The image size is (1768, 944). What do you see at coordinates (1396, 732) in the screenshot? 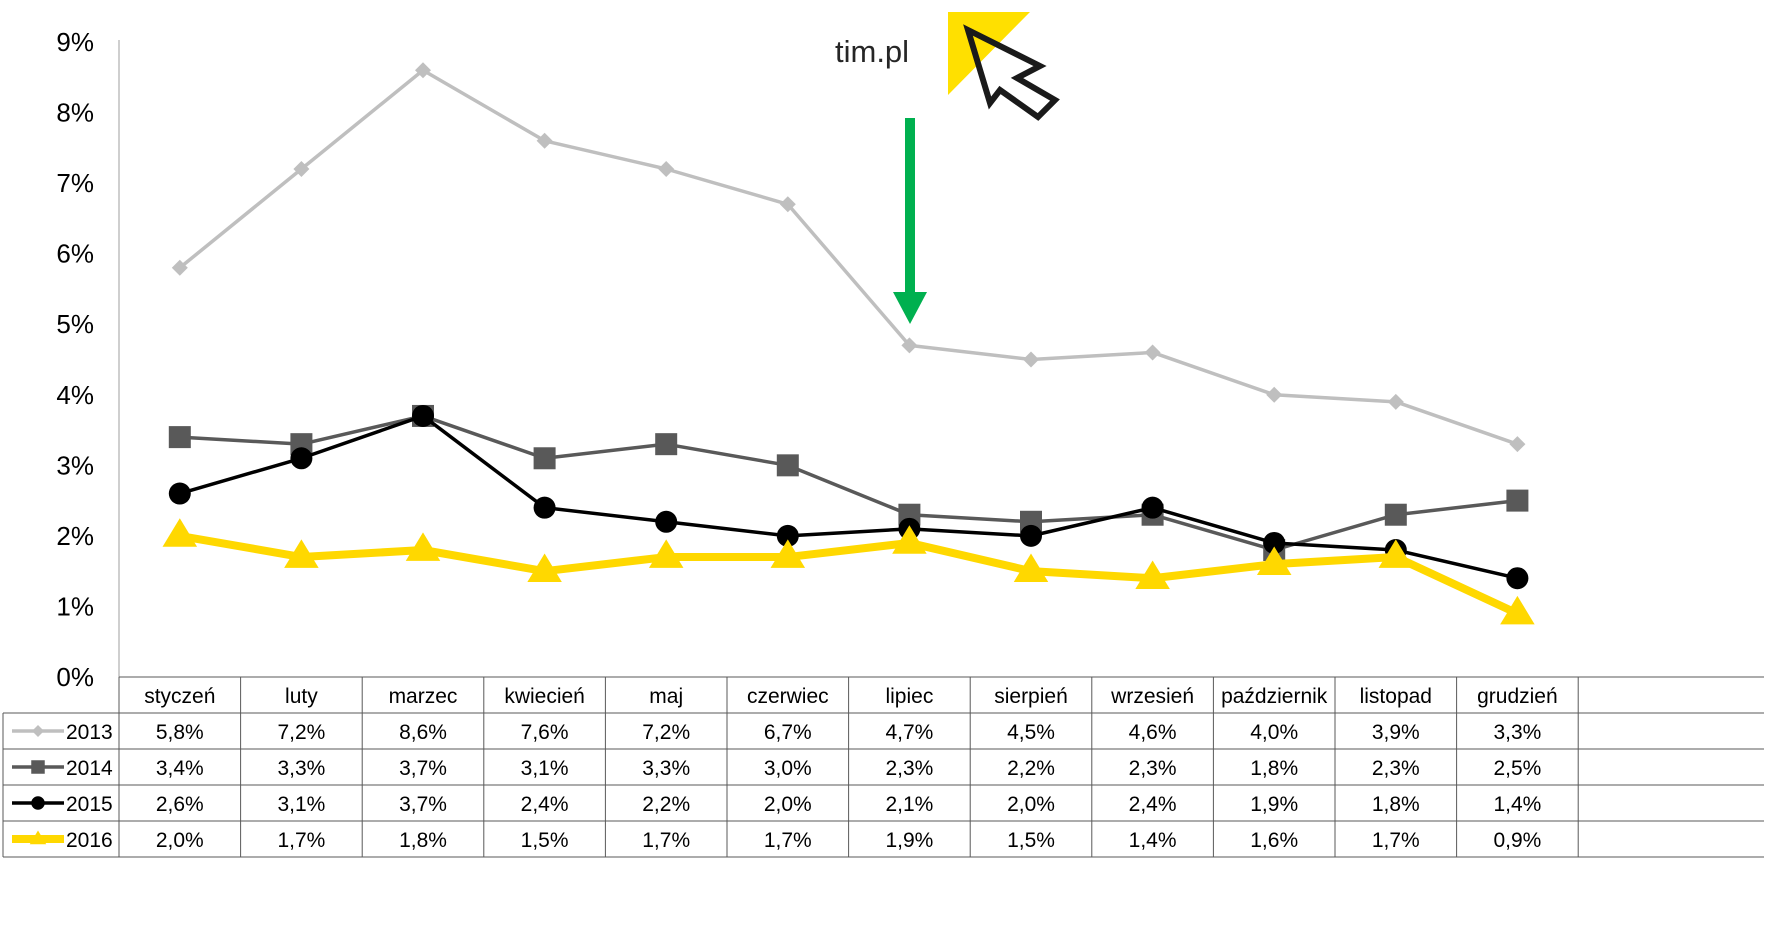
I see `table-cell-value: 3,9%` at bounding box center [1396, 732].